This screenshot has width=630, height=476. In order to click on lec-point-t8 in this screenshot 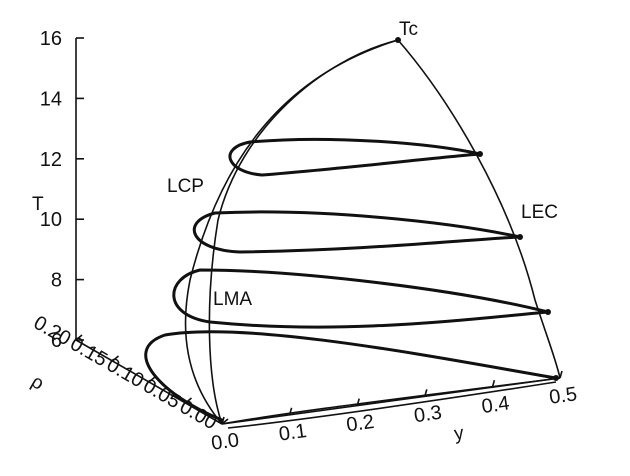, I will do `click(548, 312)`.